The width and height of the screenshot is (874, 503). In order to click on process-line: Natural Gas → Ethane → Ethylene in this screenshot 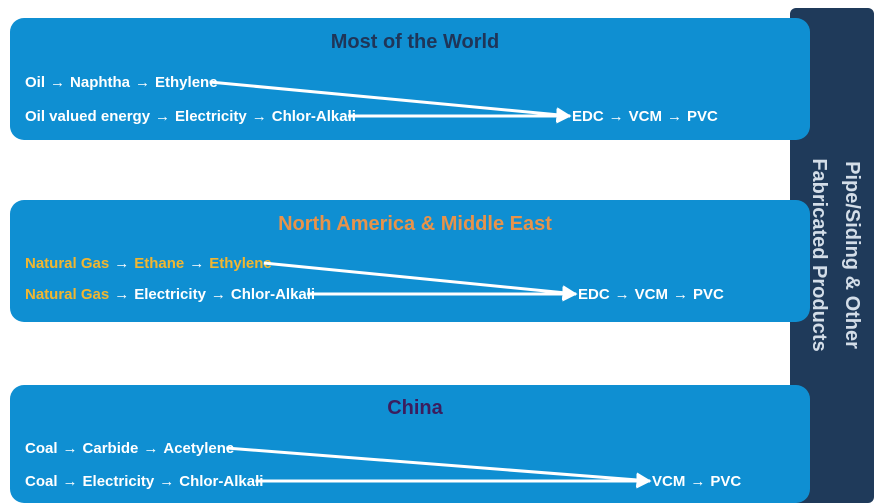, I will do `click(148, 263)`.